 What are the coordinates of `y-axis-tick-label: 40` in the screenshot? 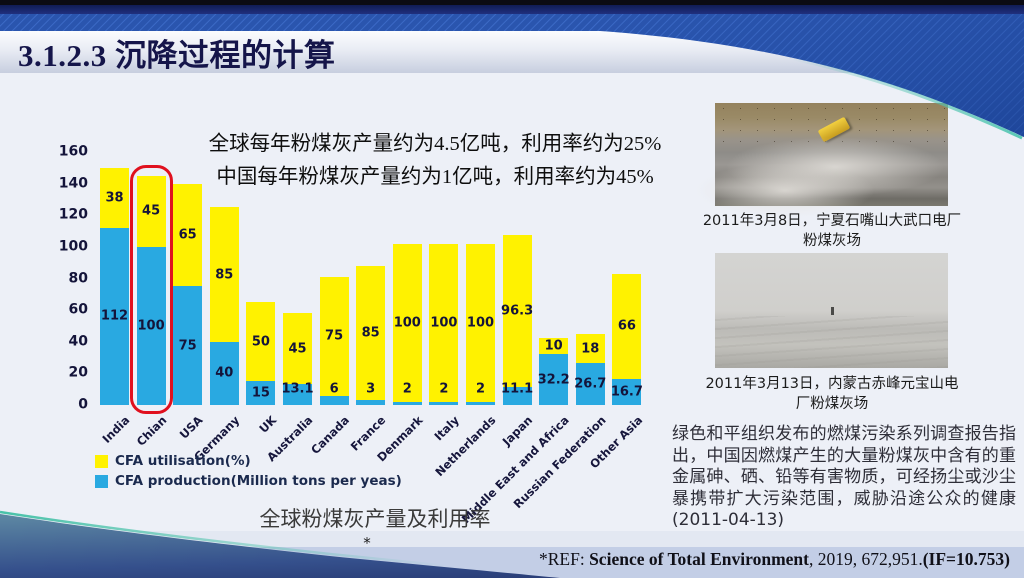 It's located at (78, 341).